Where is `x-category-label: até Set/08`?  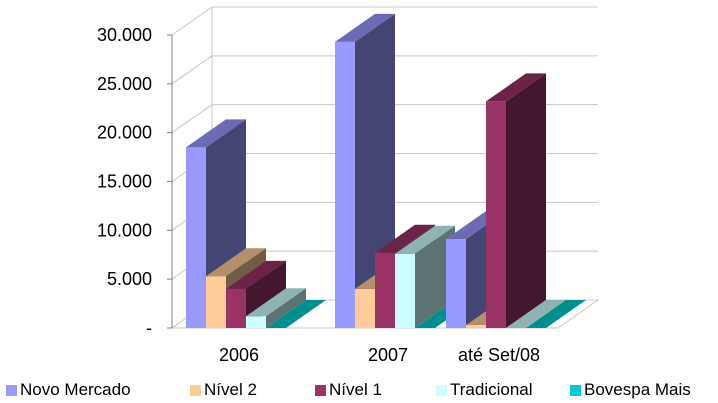 x-category-label: até Set/08 is located at coordinates (499, 355).